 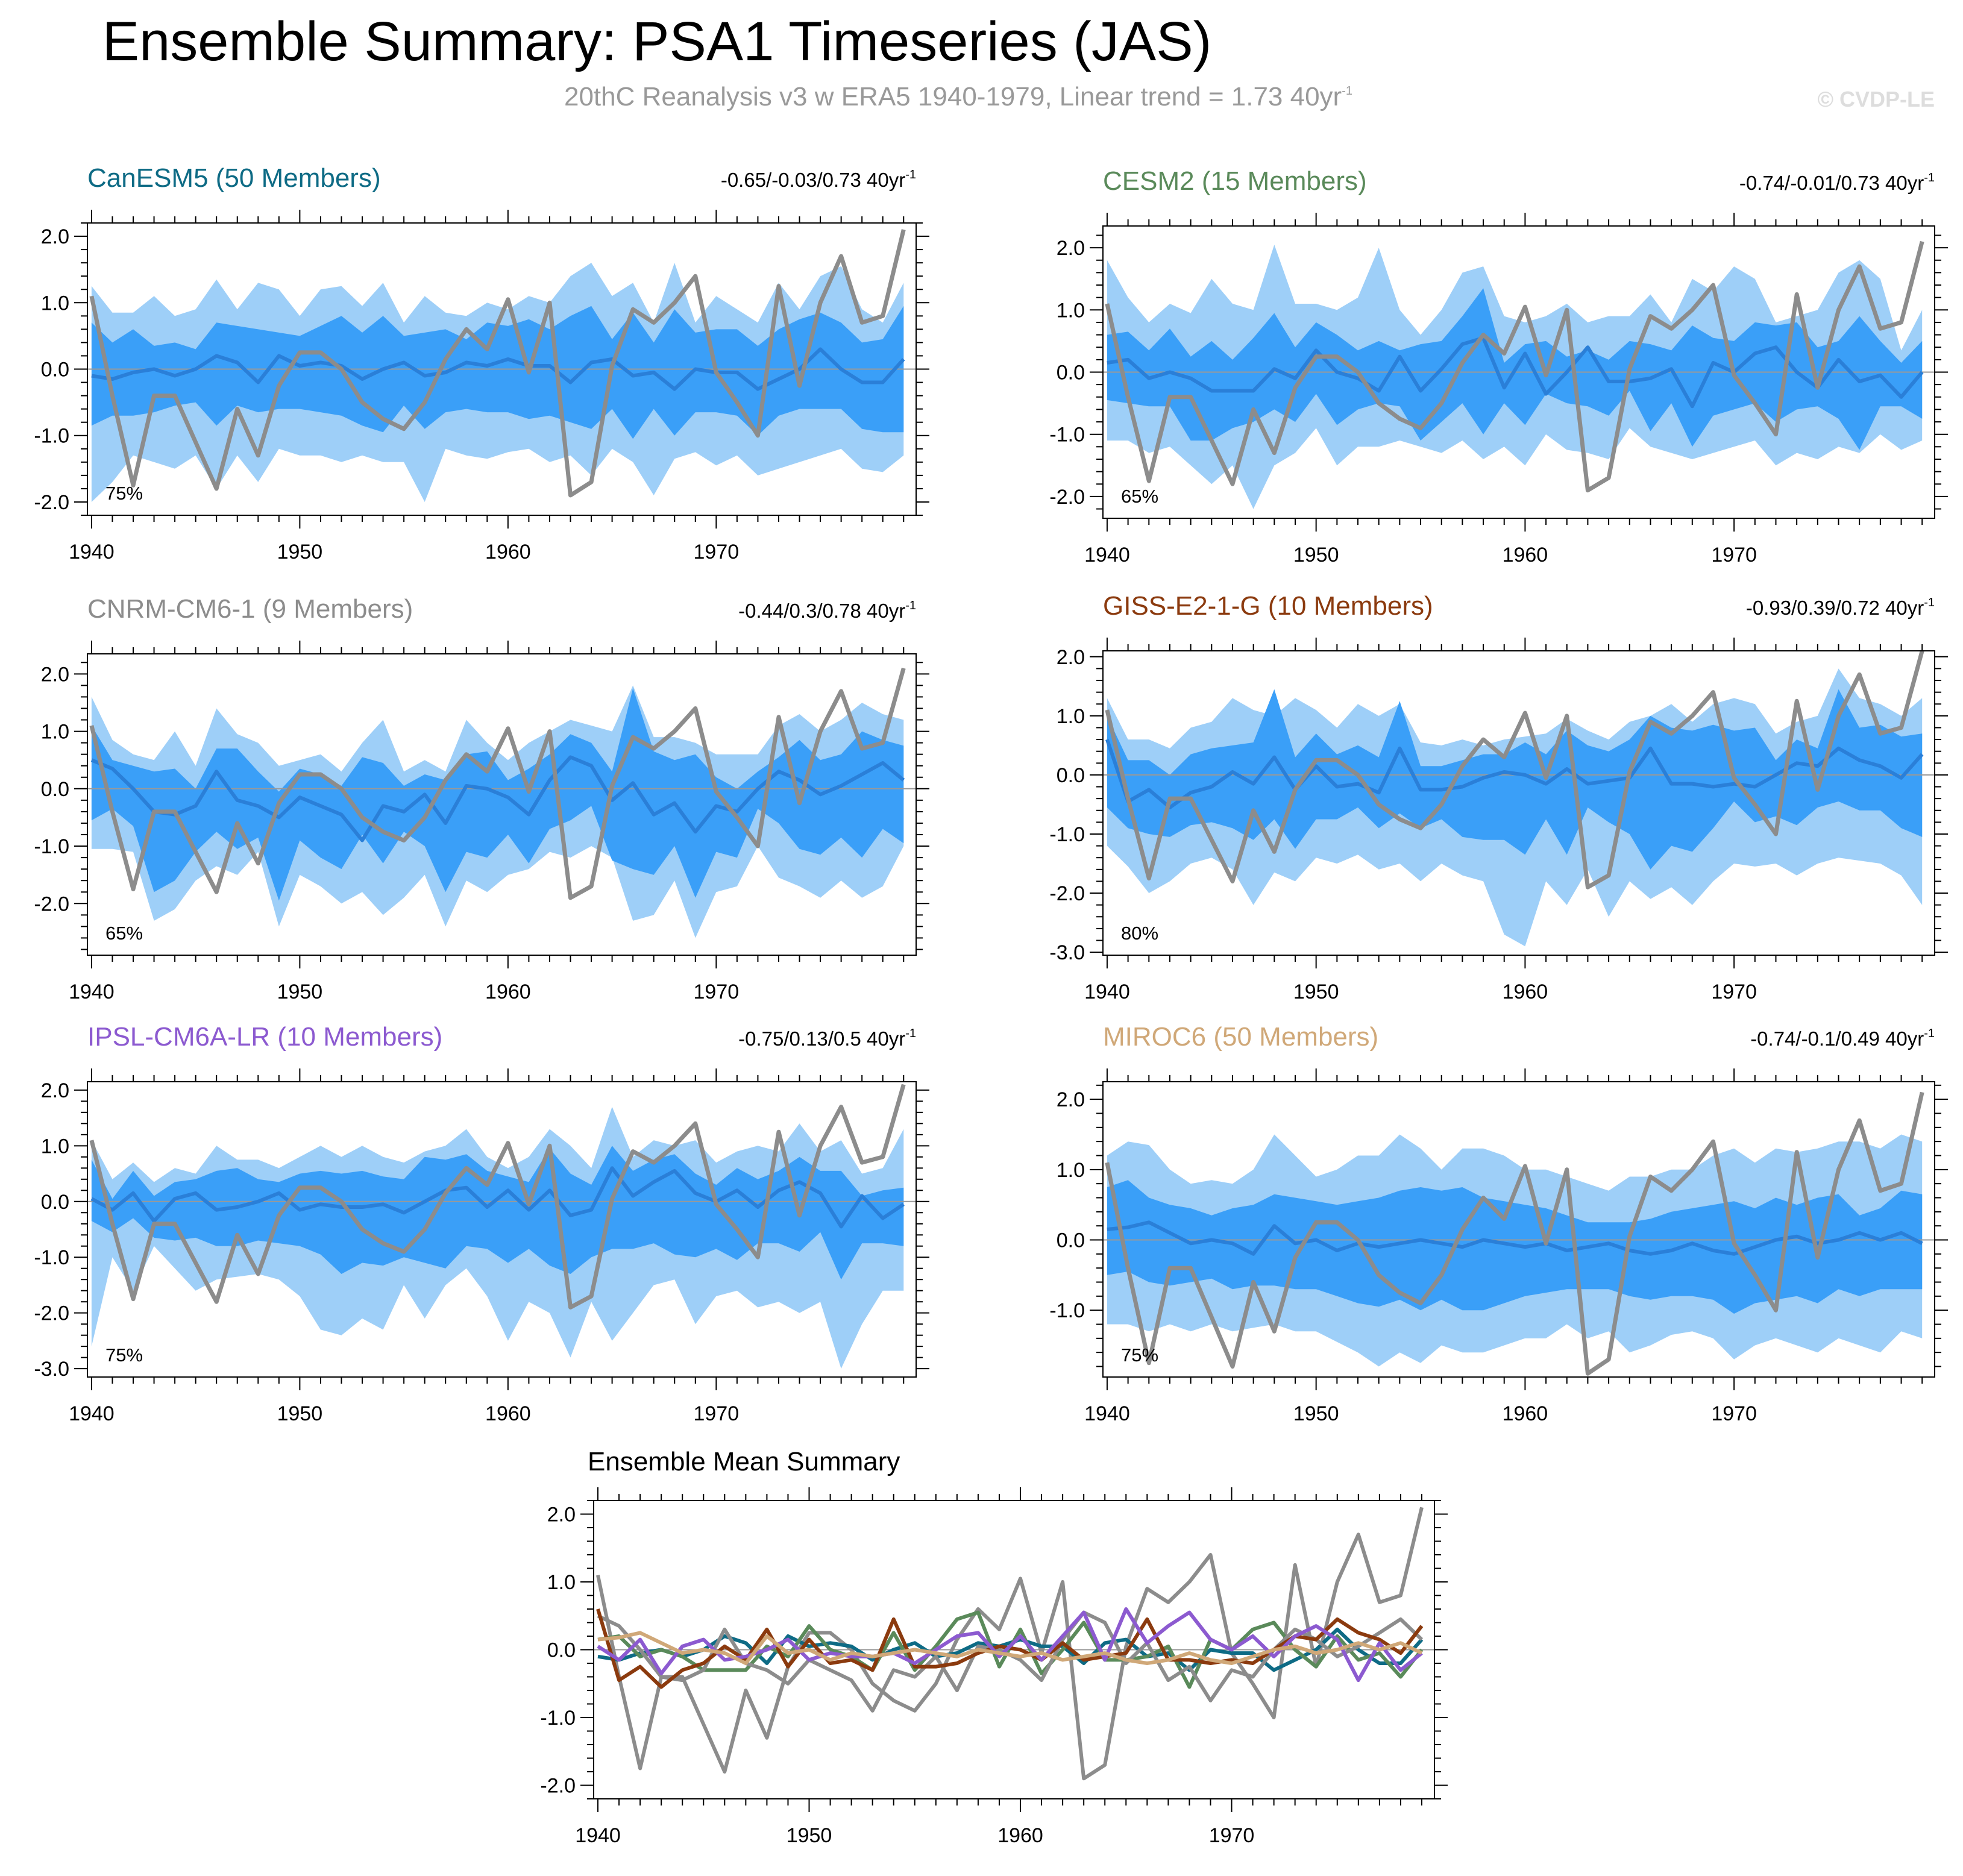 I want to click on trend-stats: -0.93/0.39/0.72 40yr-1, so click(x=1840, y=607).